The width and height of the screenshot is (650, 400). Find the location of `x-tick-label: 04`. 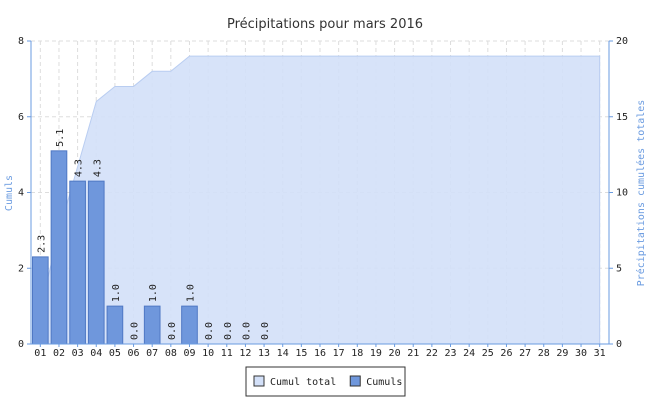

x-tick-label: 04 is located at coordinates (96, 353).